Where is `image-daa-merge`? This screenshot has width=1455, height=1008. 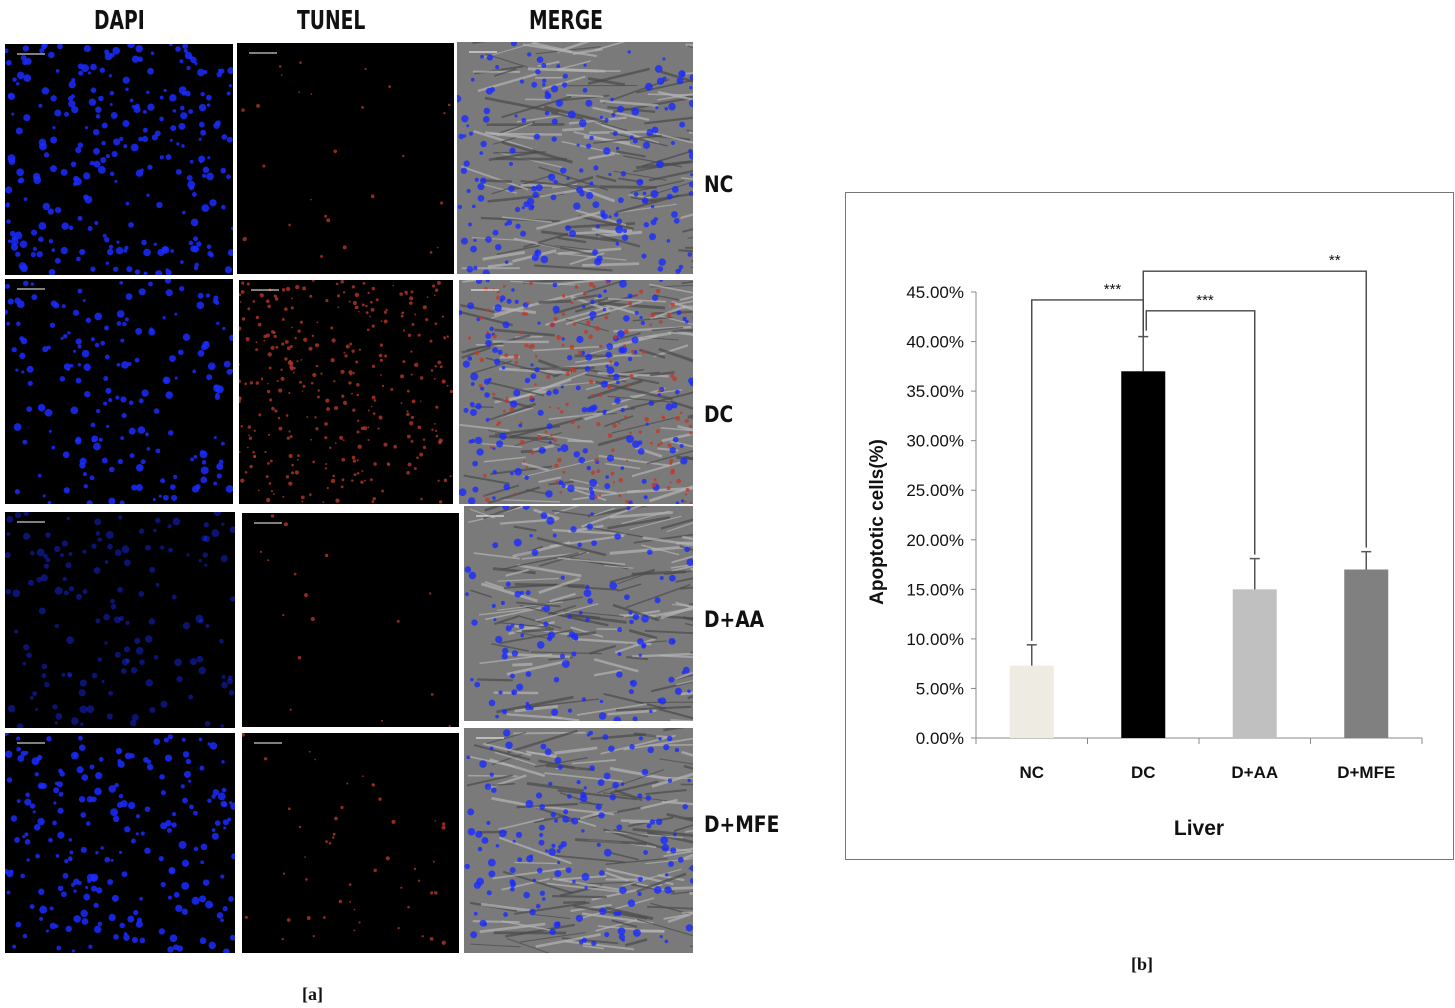
image-daa-merge is located at coordinates (578, 613).